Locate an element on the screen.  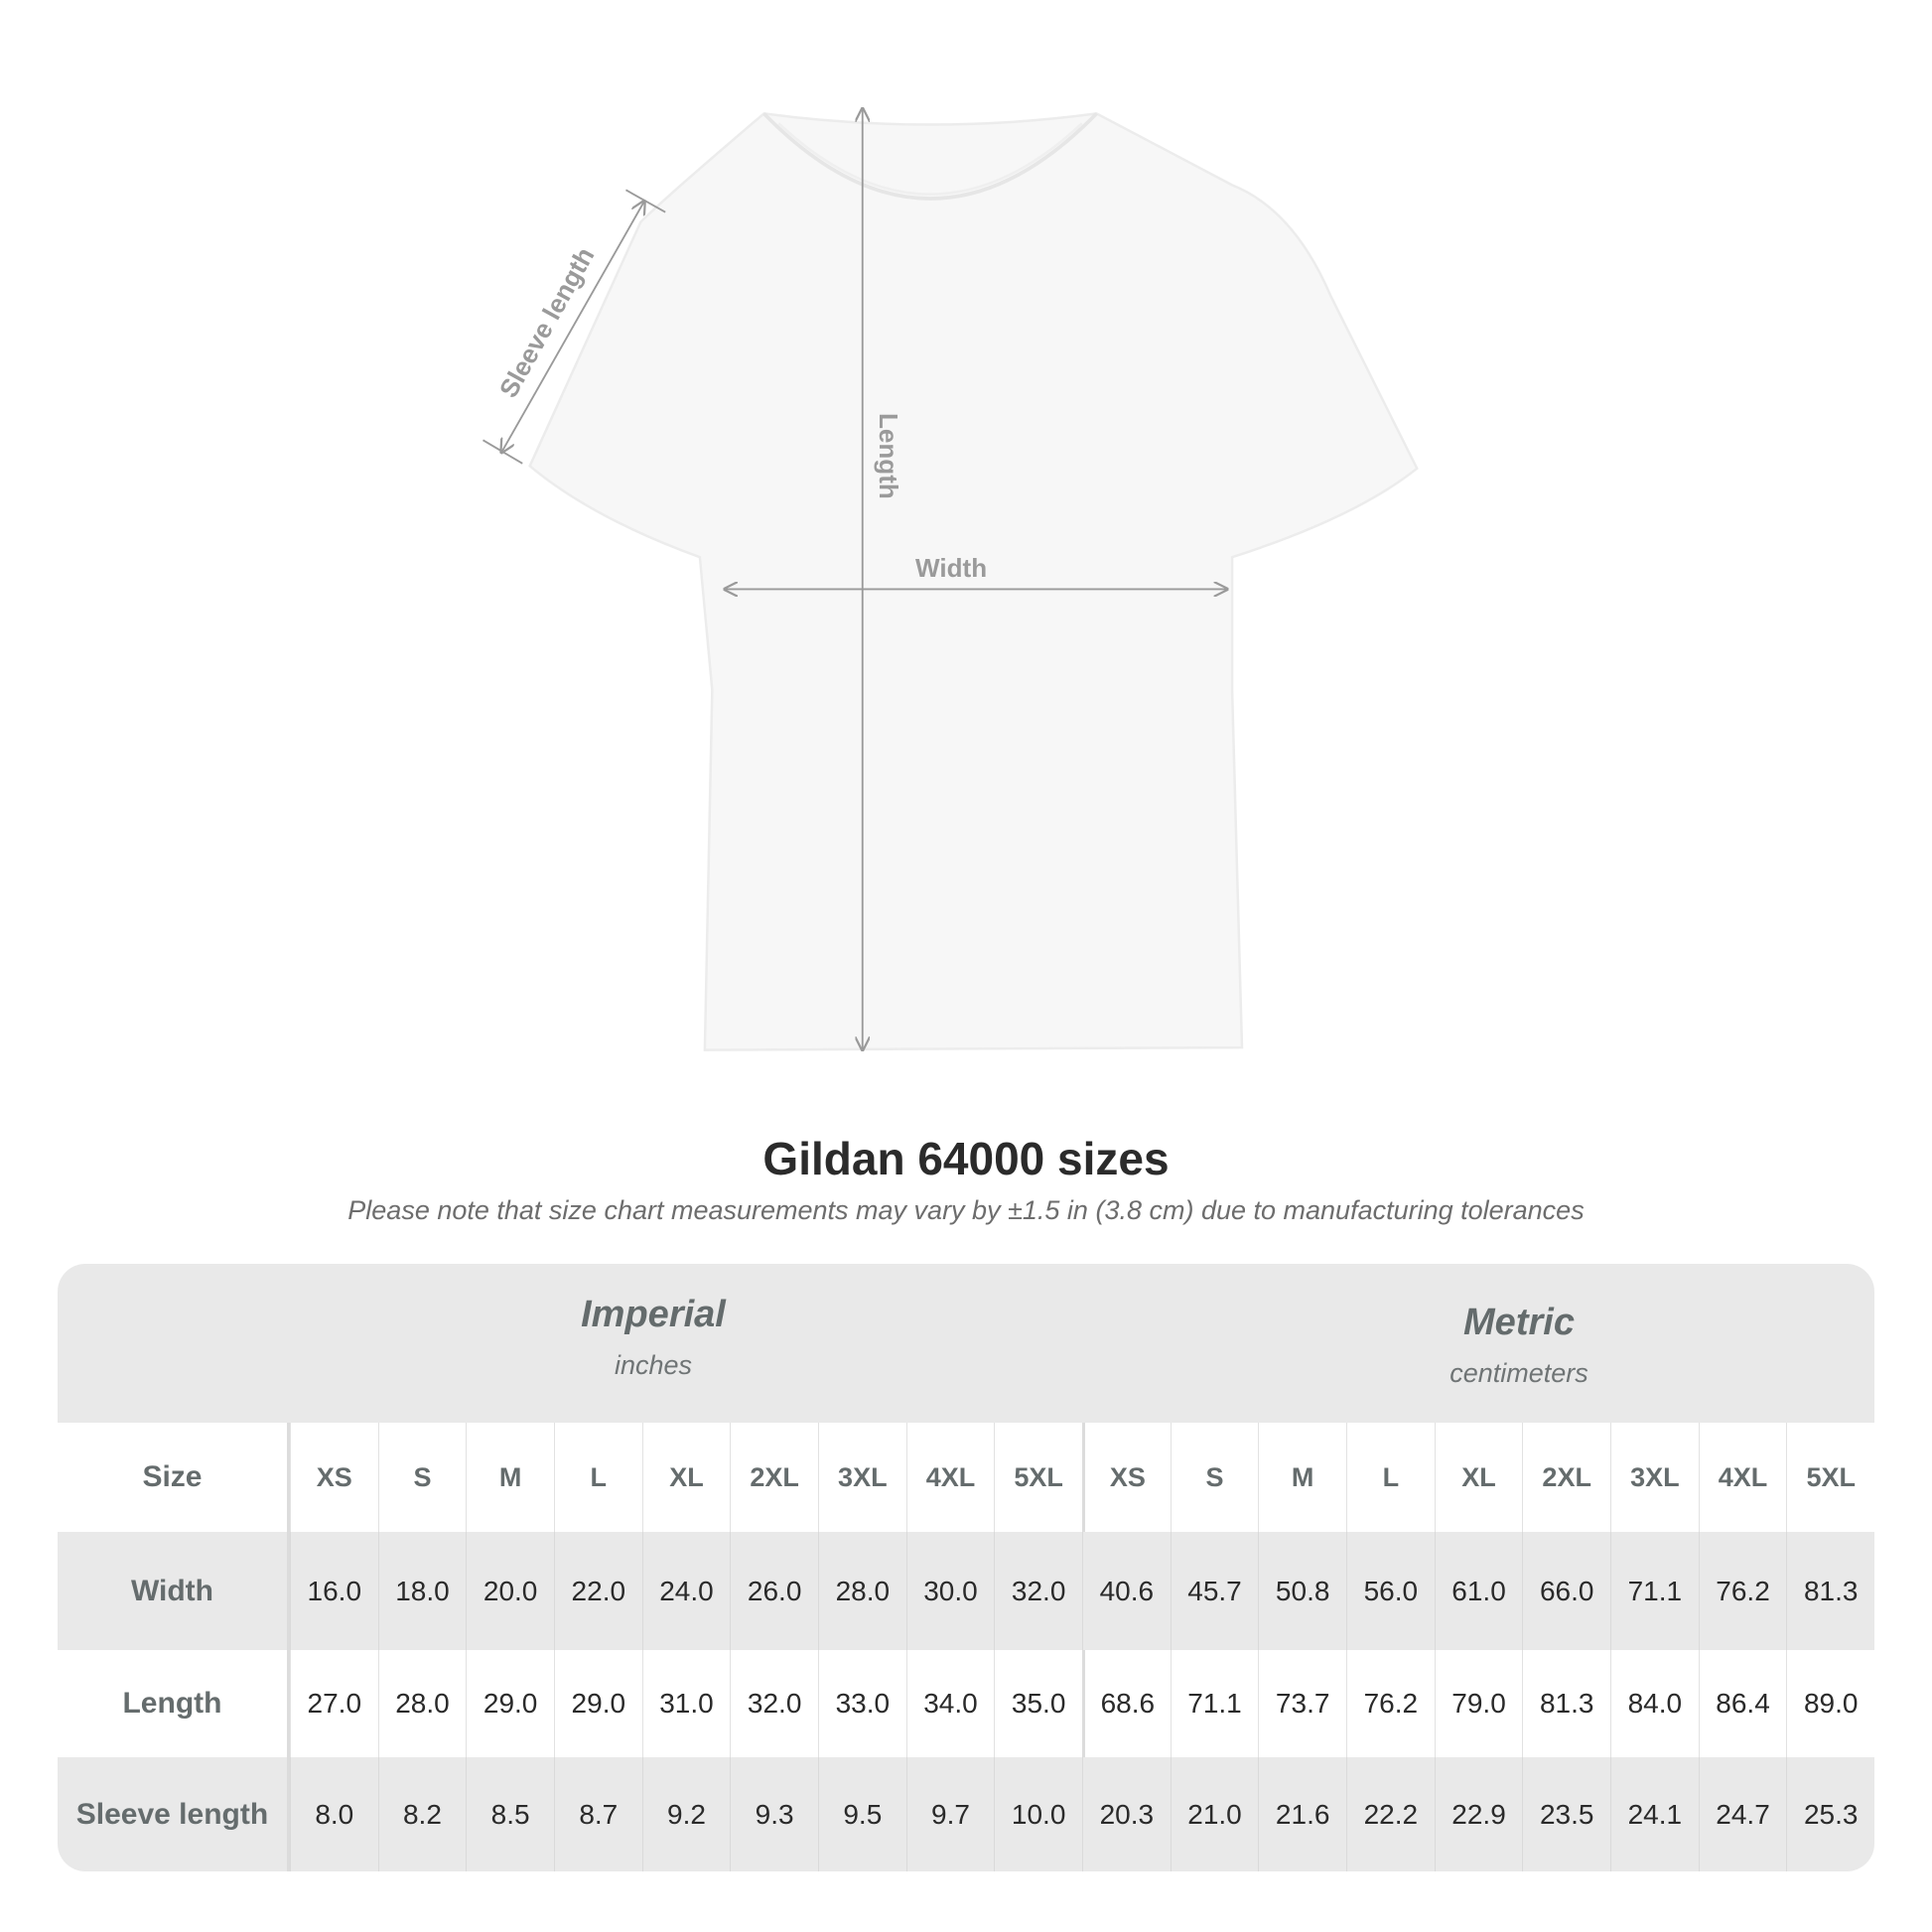
table-cell: 24.1 is located at coordinates (1655, 1814).